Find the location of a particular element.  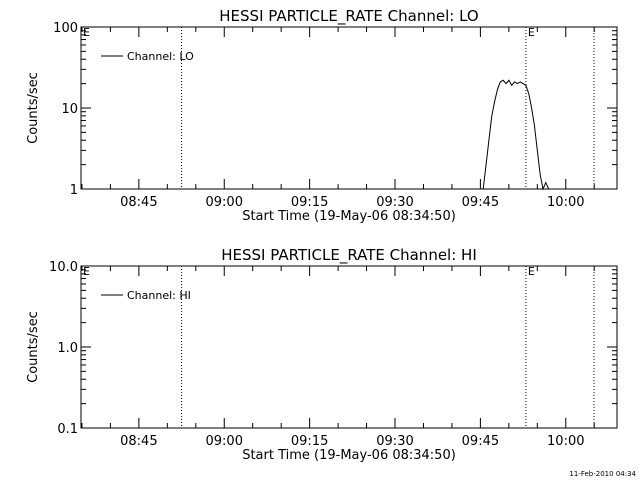

chart-title: HESSI PARTICLE_RATE Channel: LO is located at coordinates (348, 16).